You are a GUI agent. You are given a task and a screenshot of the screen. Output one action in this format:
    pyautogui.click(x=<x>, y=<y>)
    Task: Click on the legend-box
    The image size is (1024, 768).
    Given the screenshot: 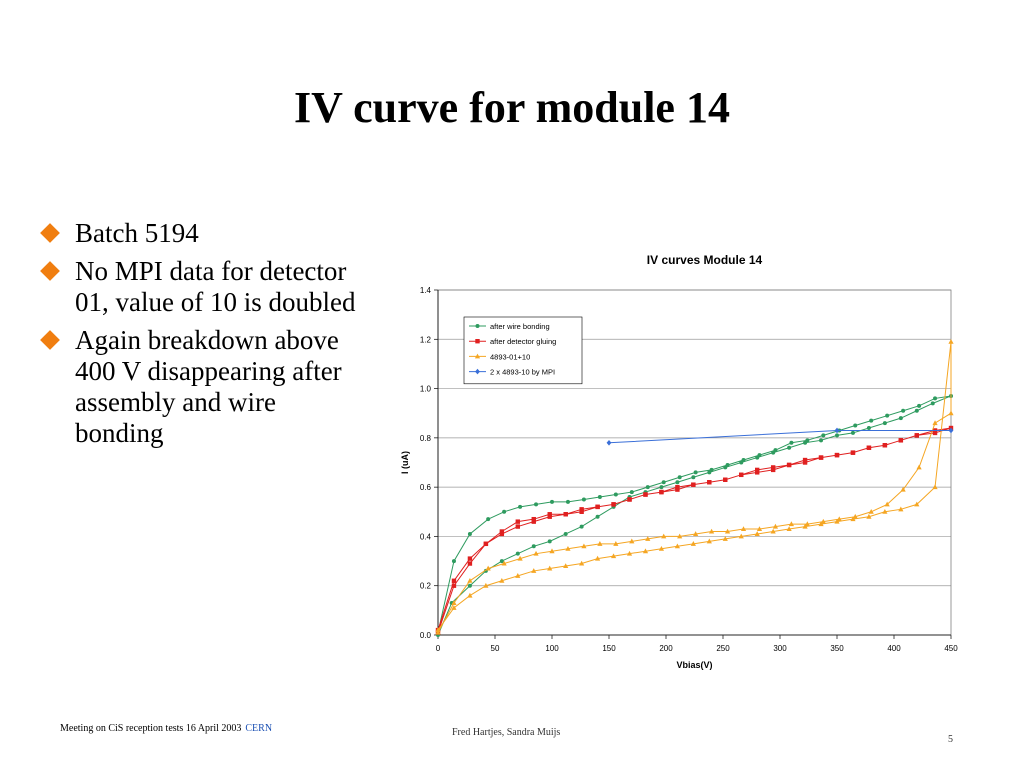 What is the action you would take?
    pyautogui.click(x=523, y=350)
    